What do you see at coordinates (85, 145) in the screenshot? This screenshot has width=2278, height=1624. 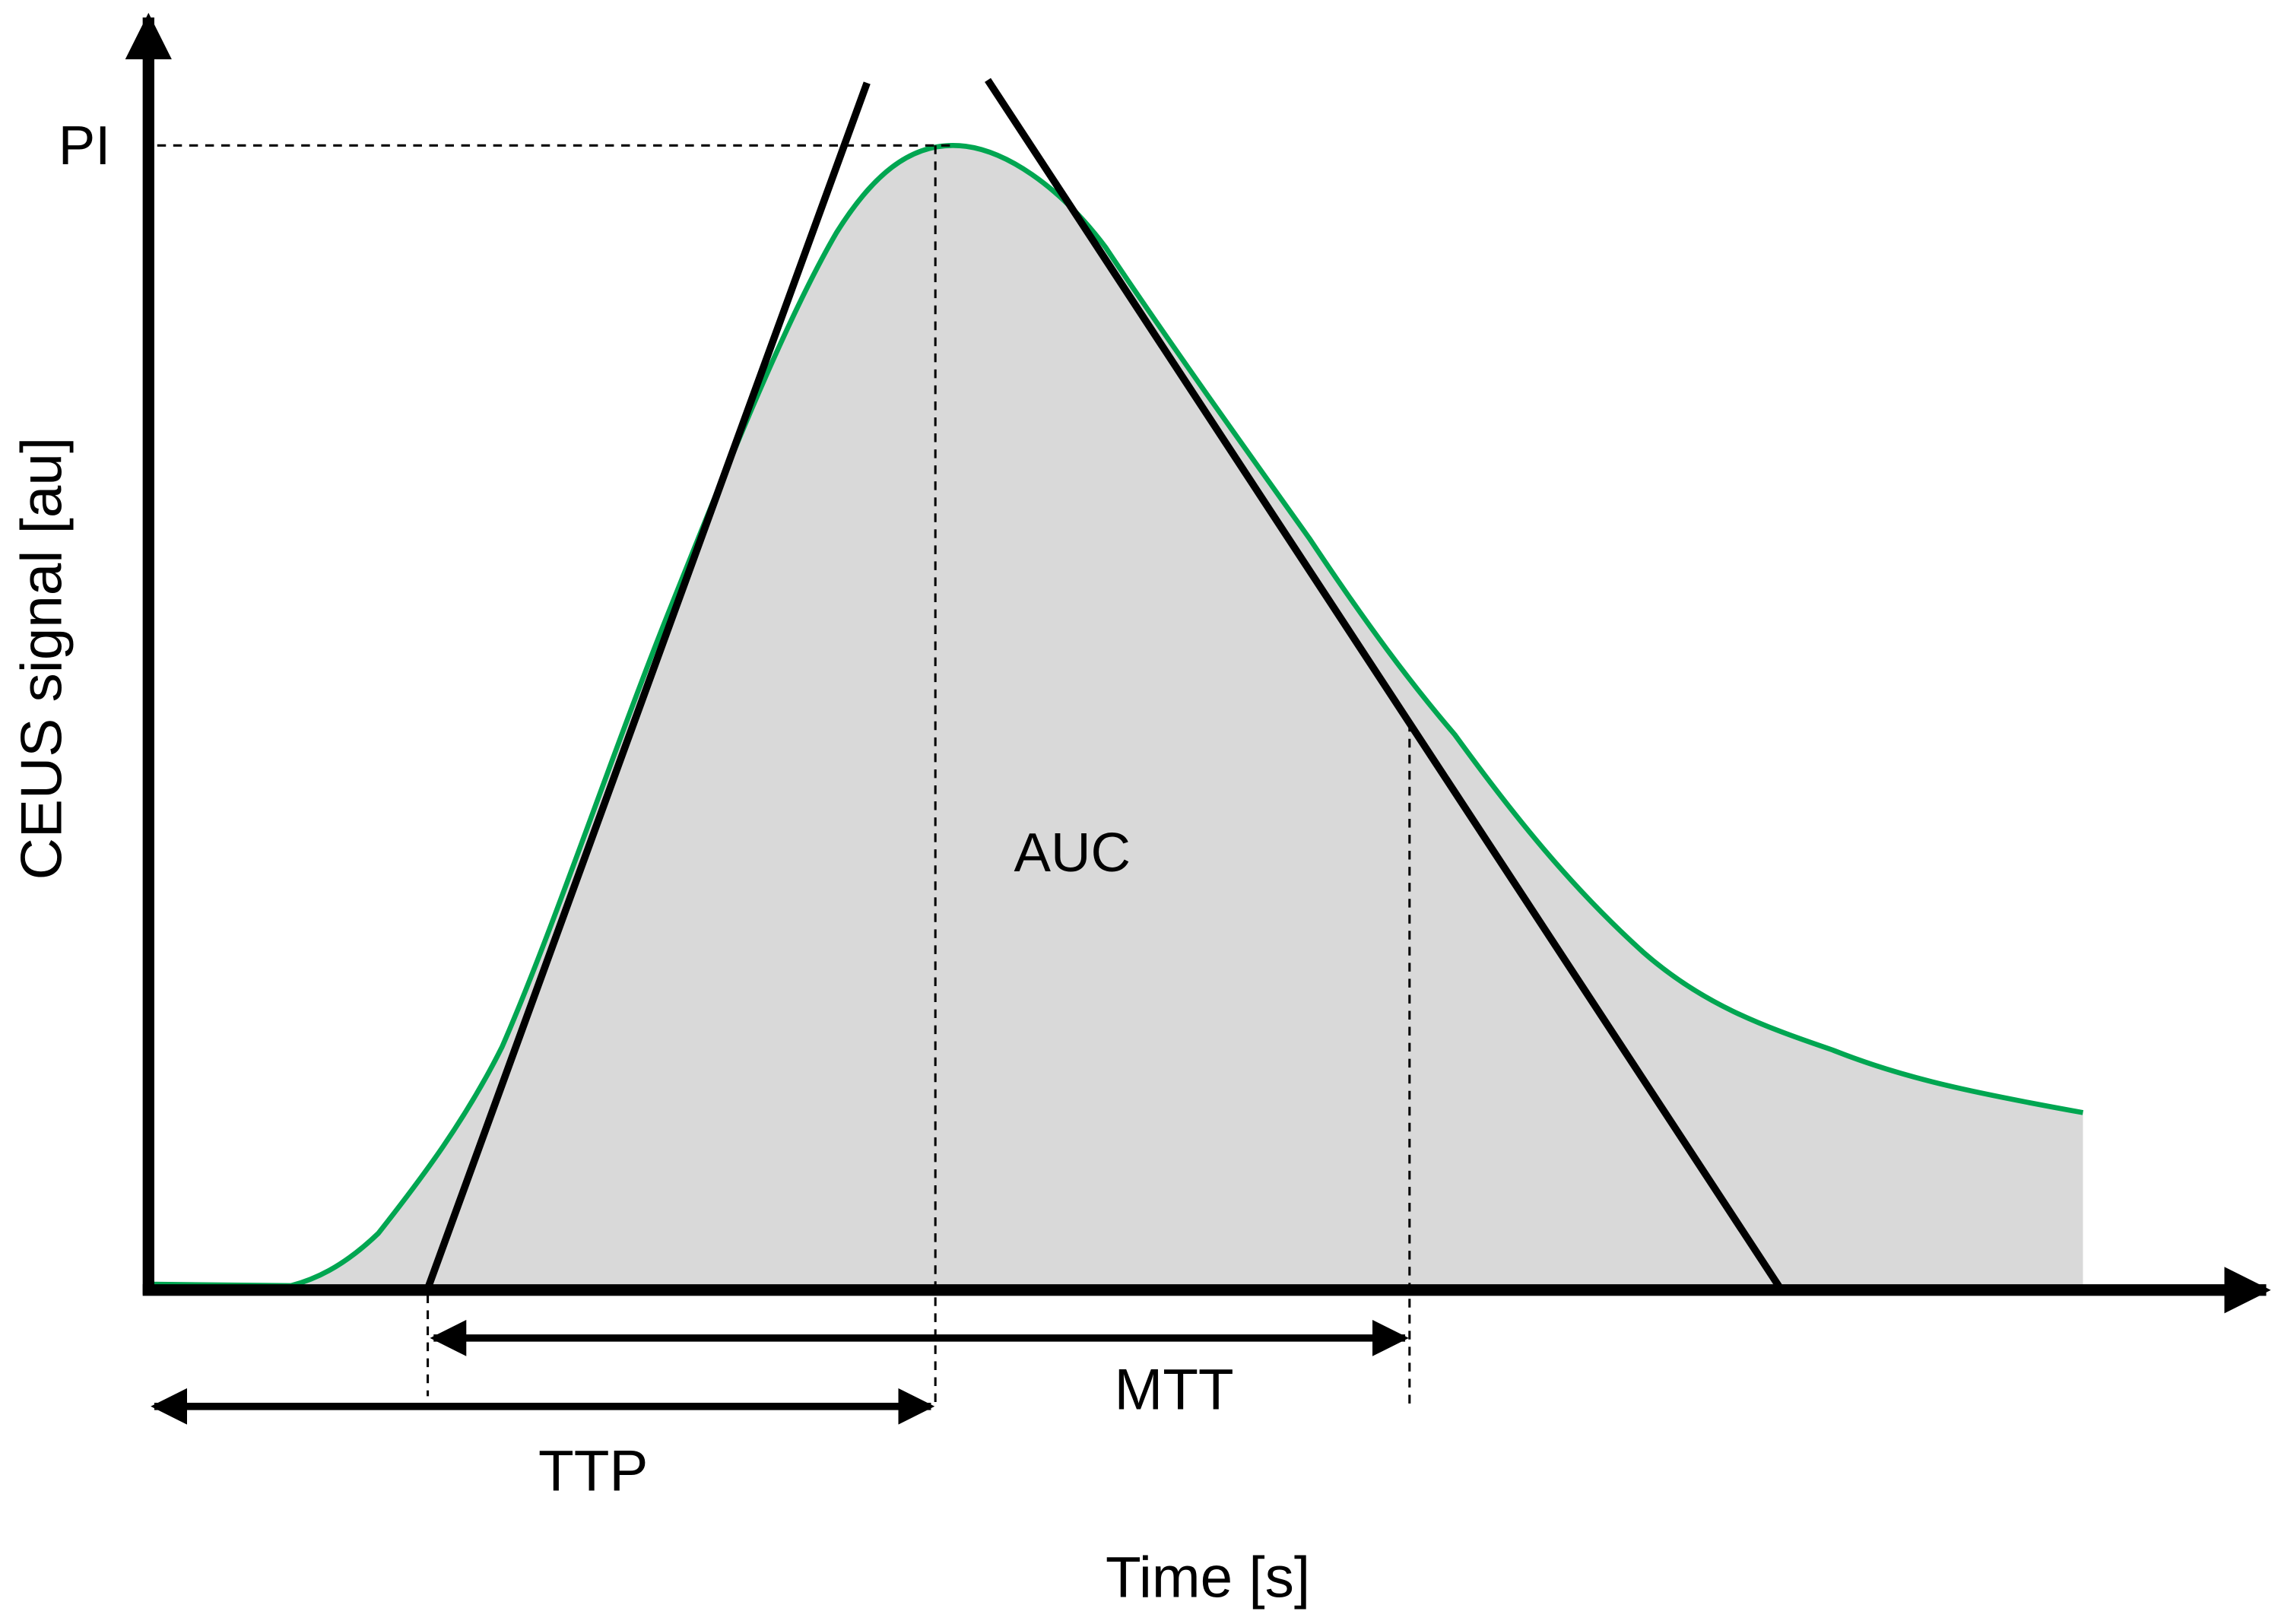 I see `peak-intensity-label: PI` at bounding box center [85, 145].